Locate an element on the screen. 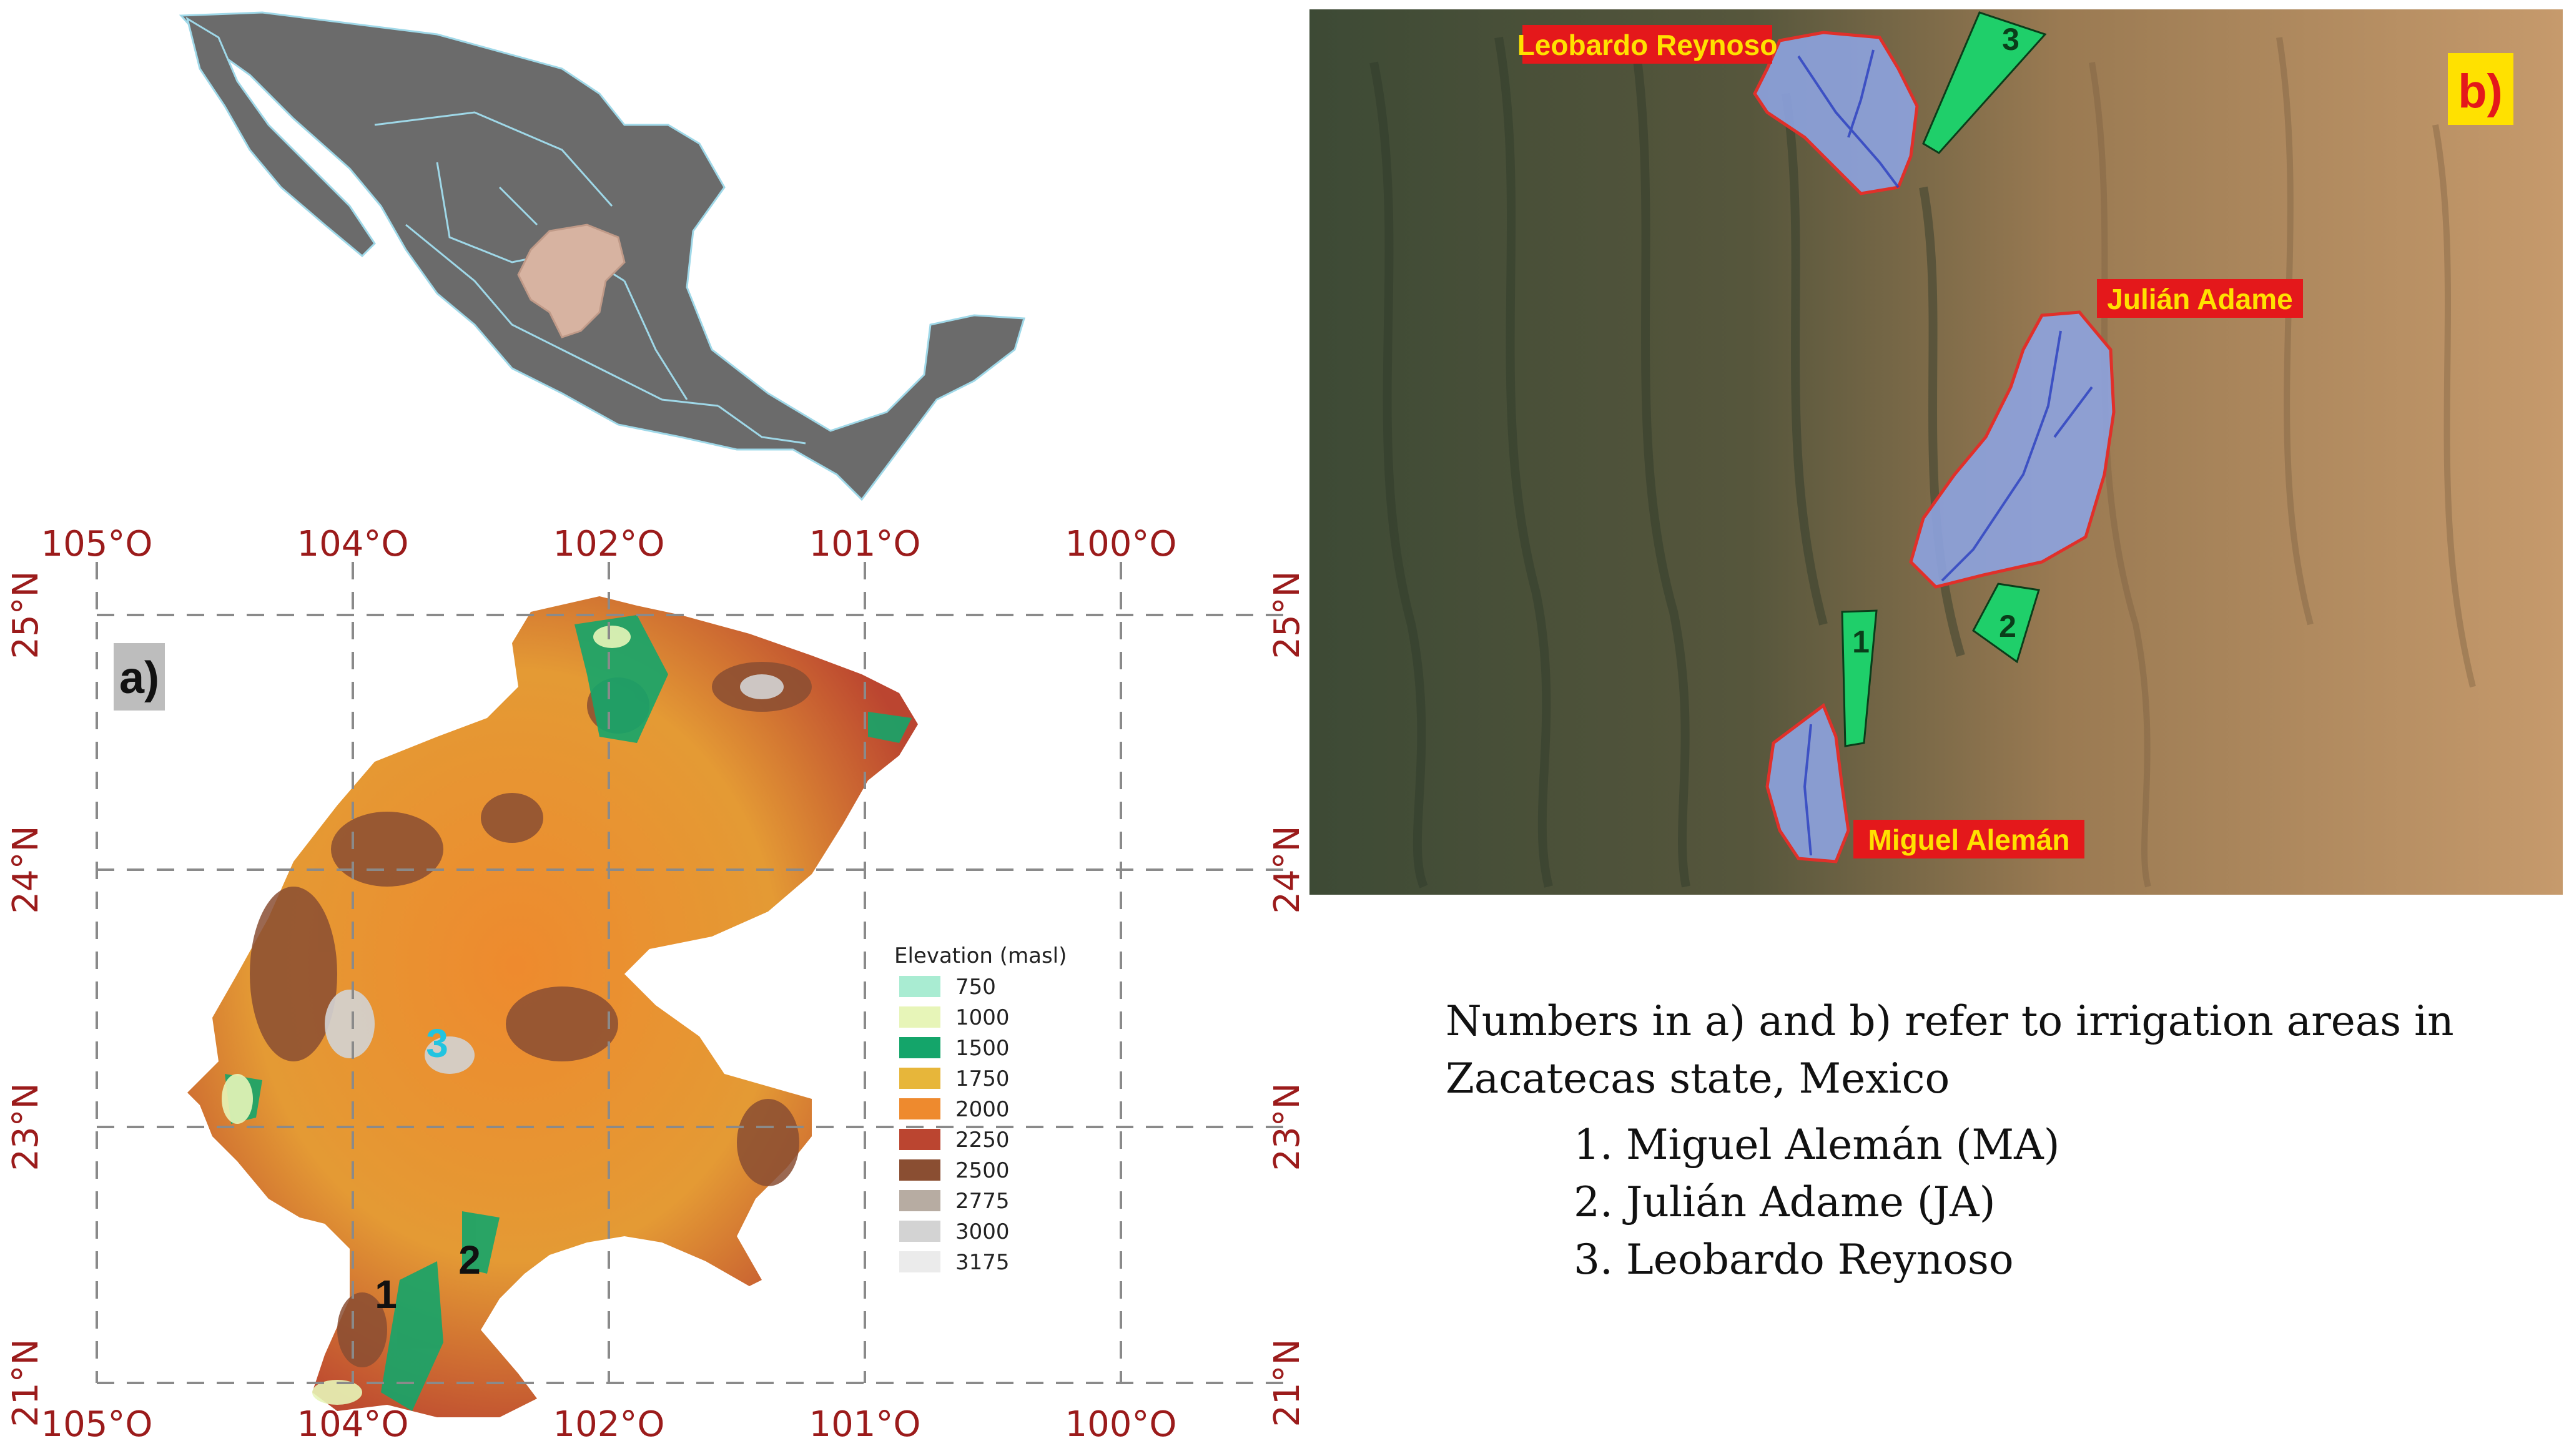 The height and width of the screenshot is (1456, 2569). lon-label-105-bottom: 105°O is located at coordinates (97, 1425).